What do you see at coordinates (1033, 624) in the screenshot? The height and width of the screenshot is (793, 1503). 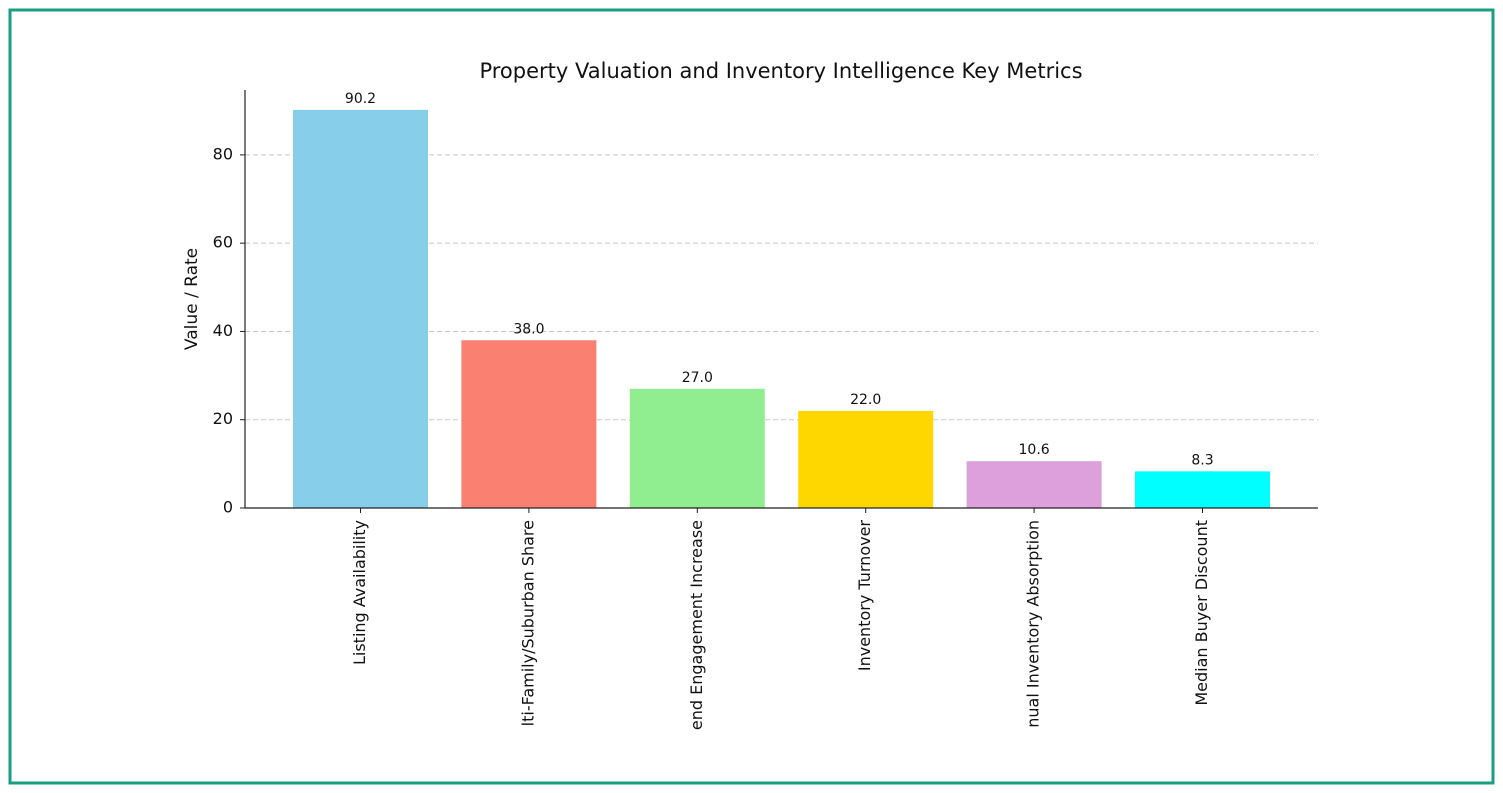 I see `x-tick-label: nual Inventory Absorption` at bounding box center [1033, 624].